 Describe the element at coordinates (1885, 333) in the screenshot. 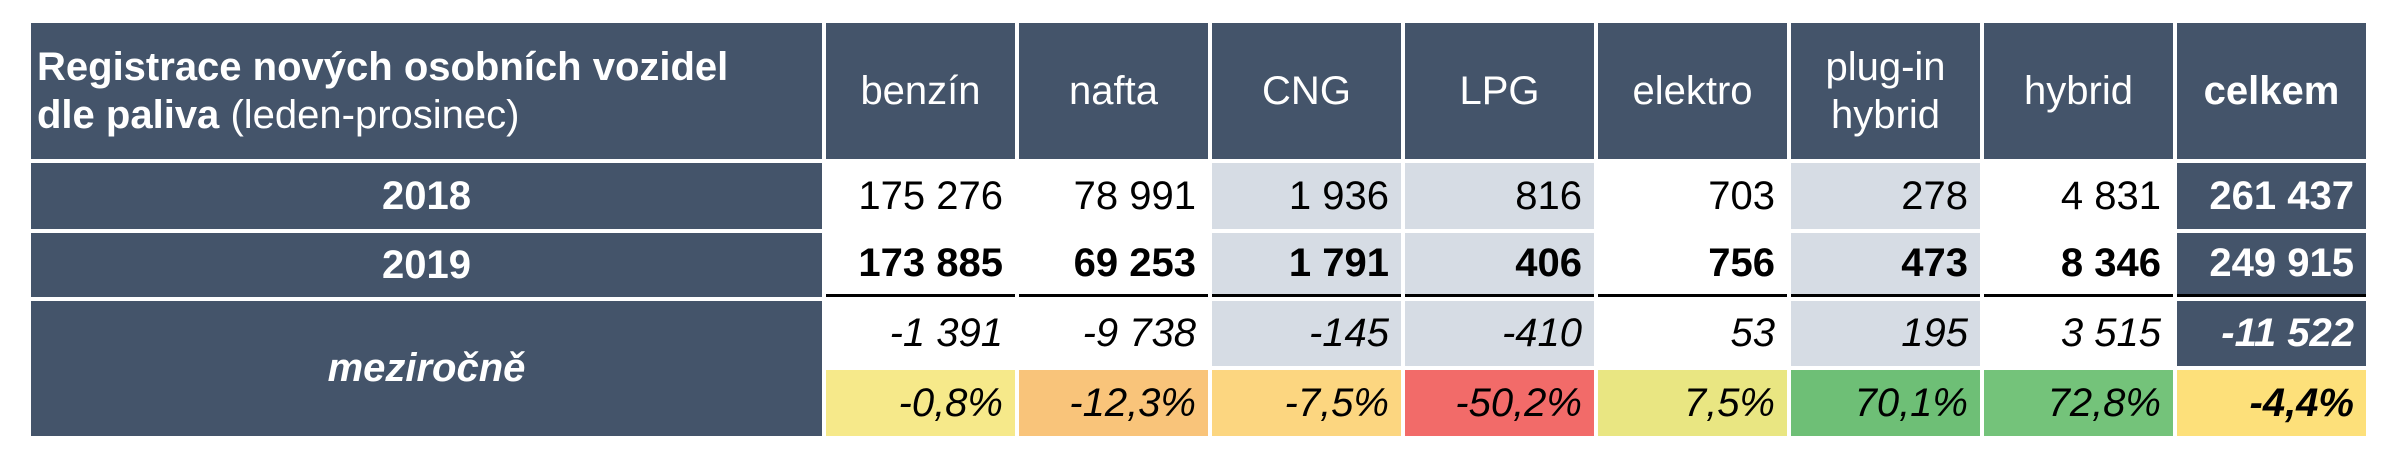

I see `change-cell: 195` at that location.